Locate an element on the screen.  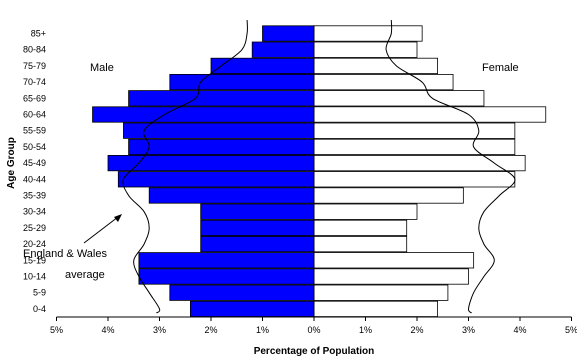
y-tick-label: 30-34 is located at coordinates (34, 212).